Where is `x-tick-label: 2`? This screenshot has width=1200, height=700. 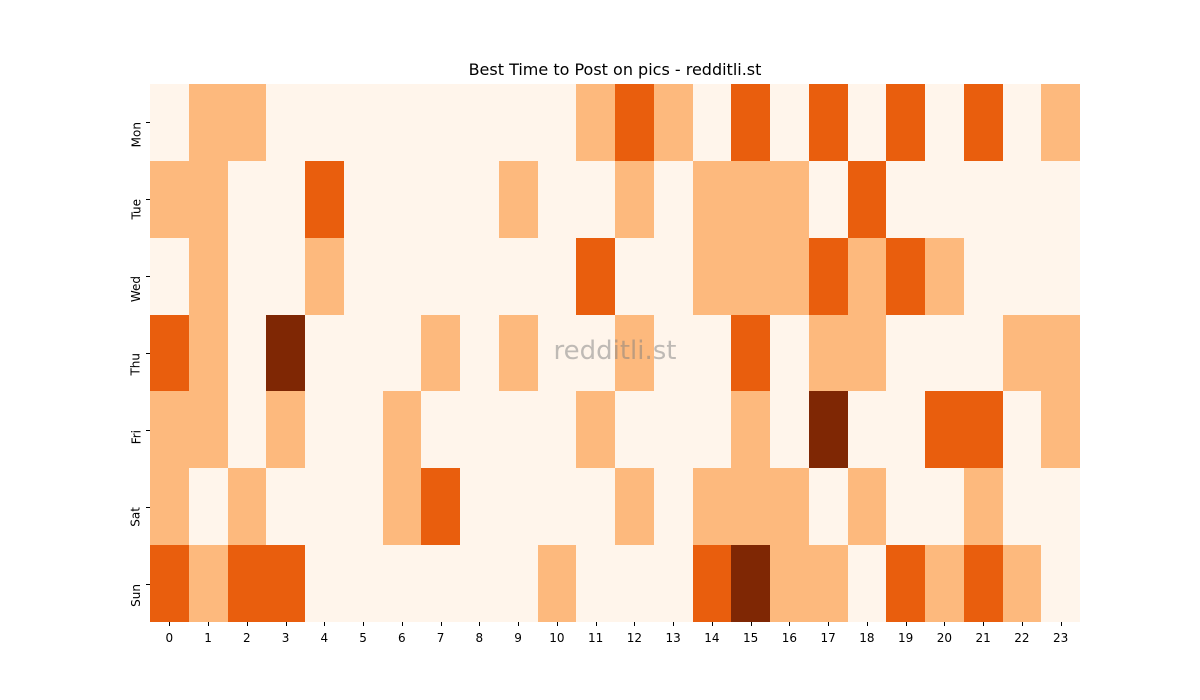
x-tick-label: 2 is located at coordinates (247, 638).